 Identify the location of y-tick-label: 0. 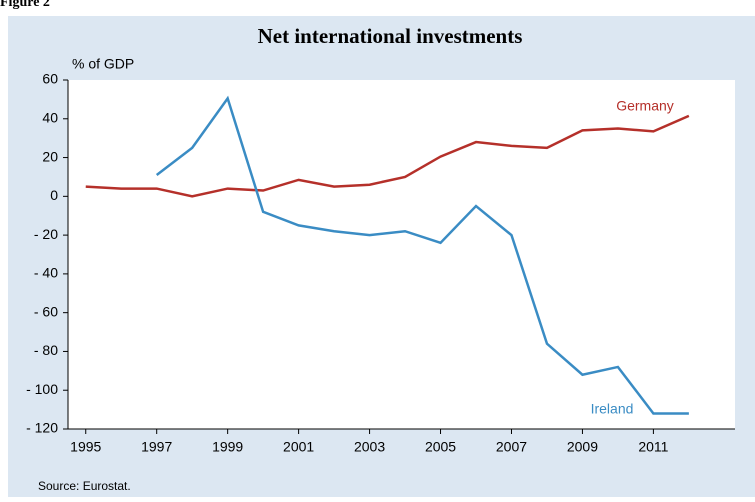
(54, 195).